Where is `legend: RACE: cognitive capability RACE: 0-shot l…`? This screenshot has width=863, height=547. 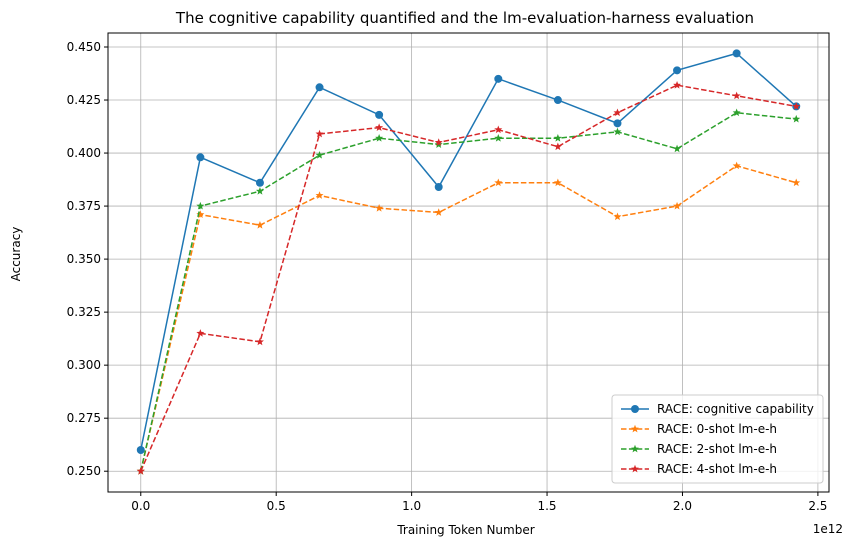 legend: RACE: cognitive capability RACE: 0-shot l… is located at coordinates (717, 439).